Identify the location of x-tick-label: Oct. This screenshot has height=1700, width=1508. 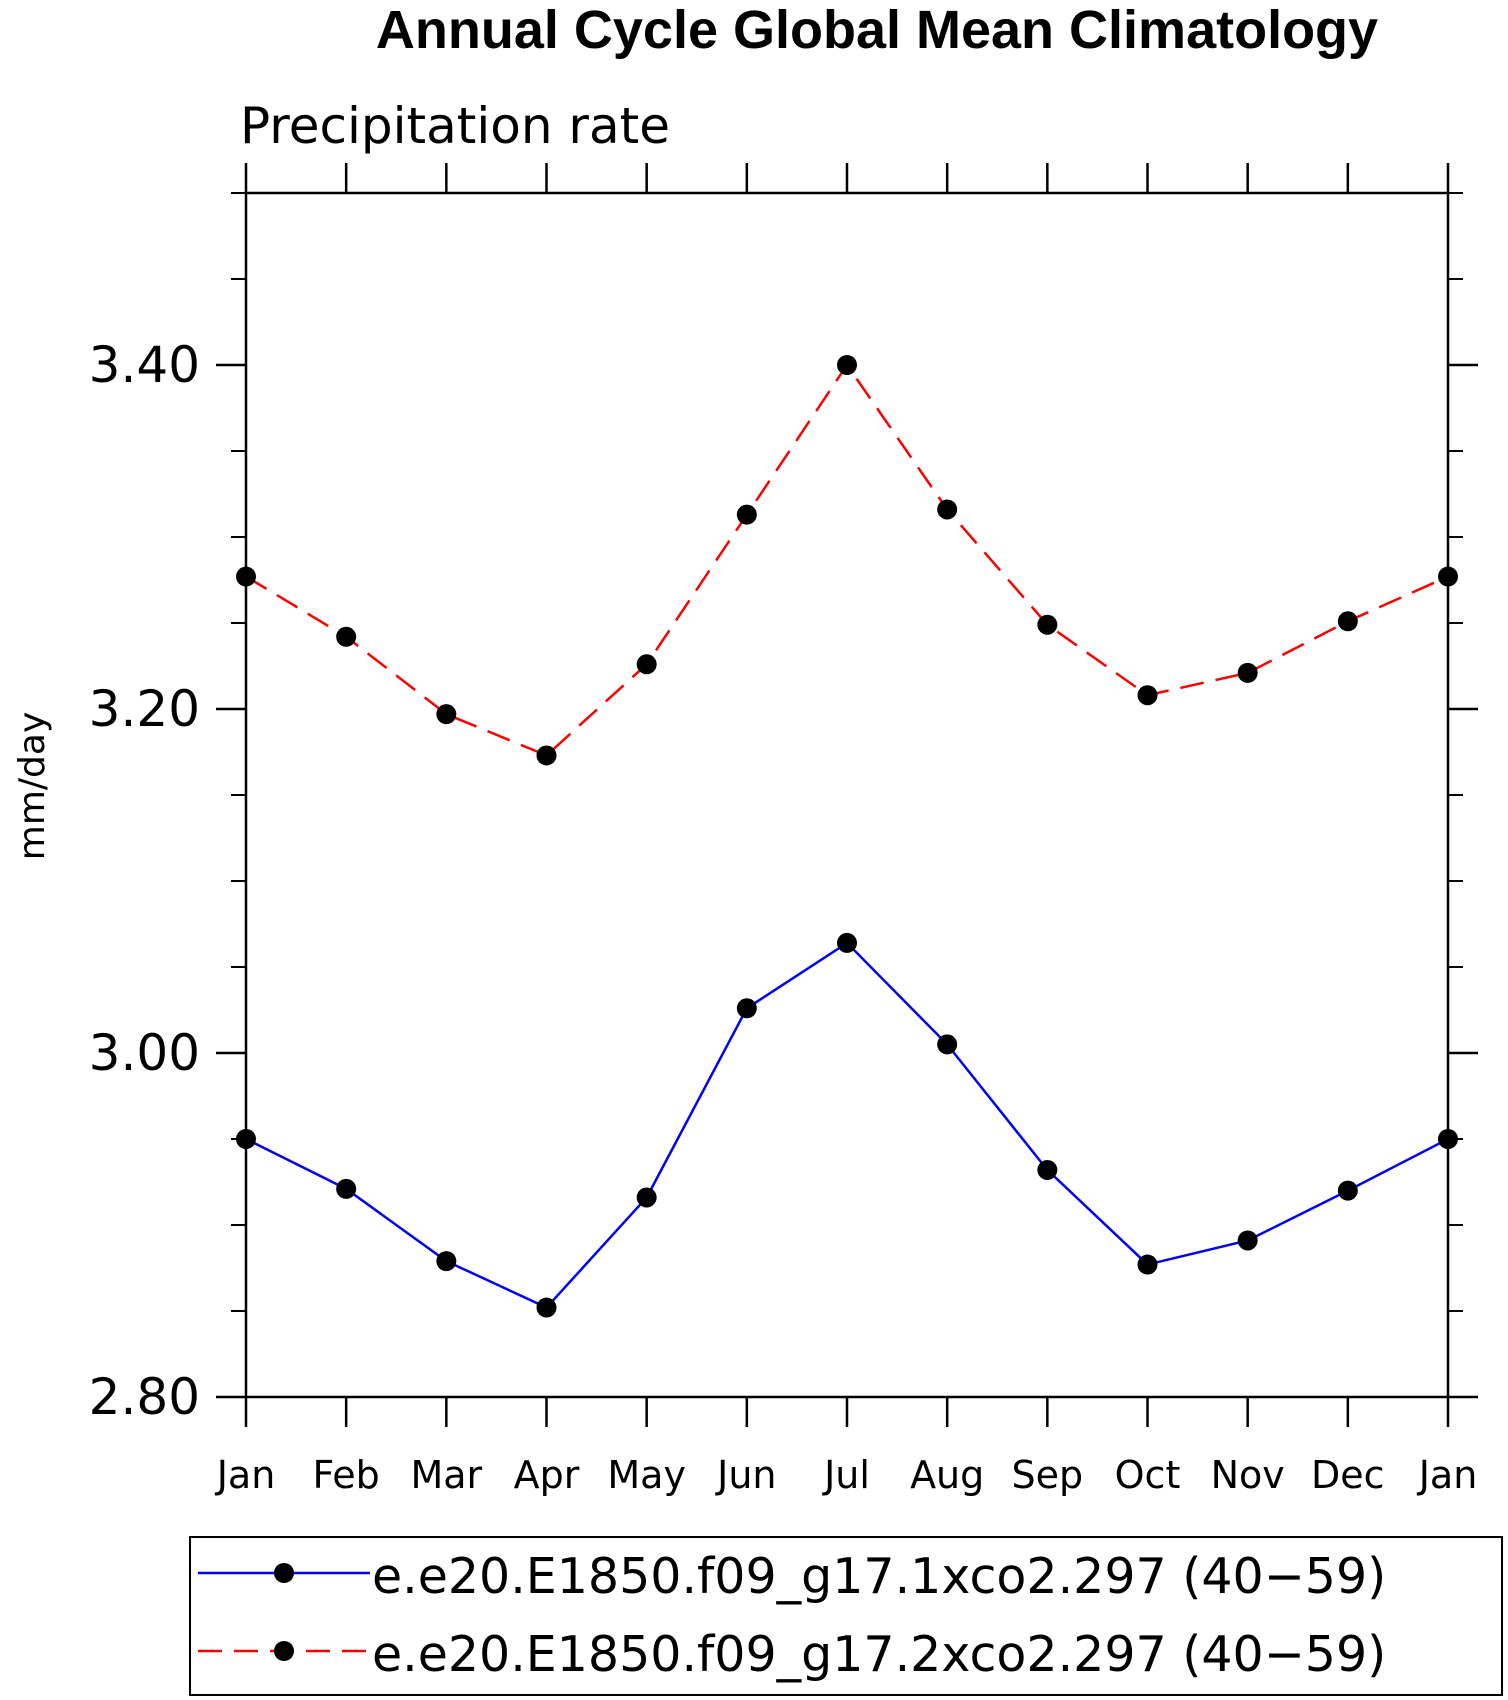
(1148, 1475).